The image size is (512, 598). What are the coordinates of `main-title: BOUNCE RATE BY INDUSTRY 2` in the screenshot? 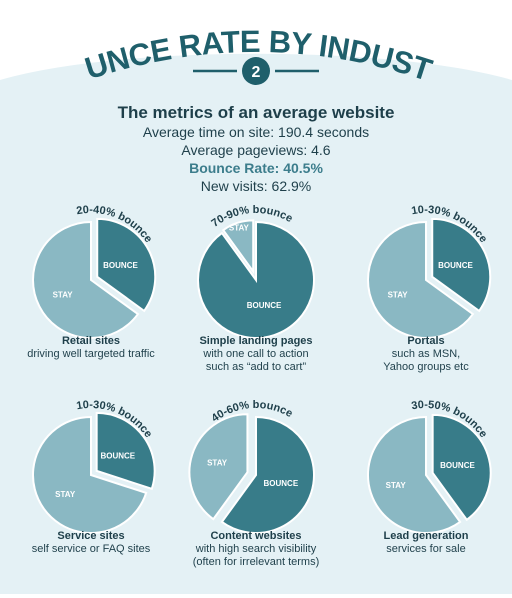 It's located at (218, 54).